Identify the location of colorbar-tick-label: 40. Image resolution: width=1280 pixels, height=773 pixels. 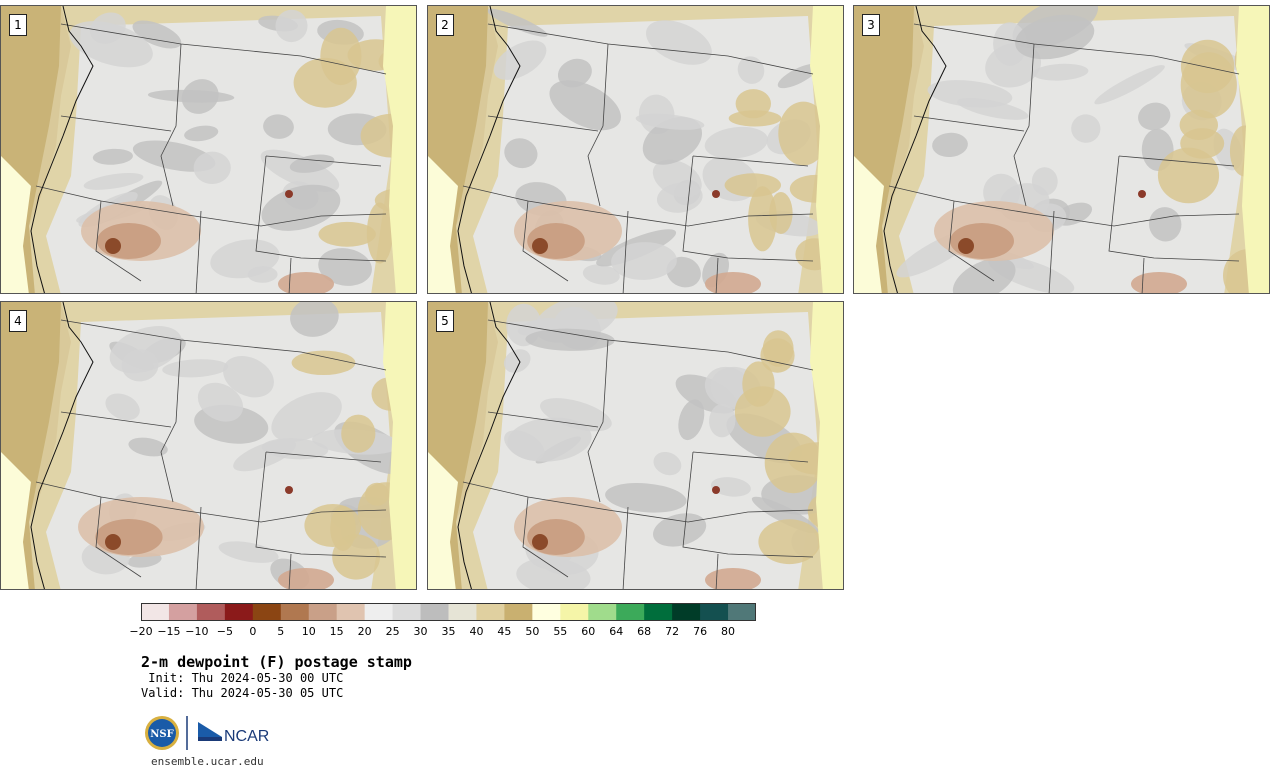
(476, 631).